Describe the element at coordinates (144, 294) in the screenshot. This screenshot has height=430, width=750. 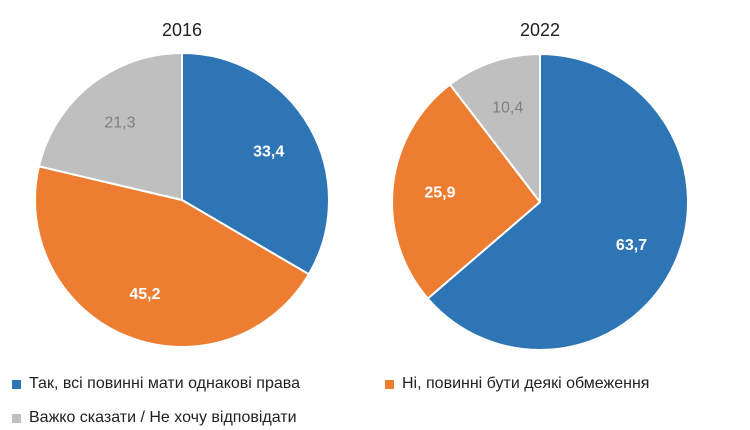
I see `data-label-2016-restrictions: 45,2` at that location.